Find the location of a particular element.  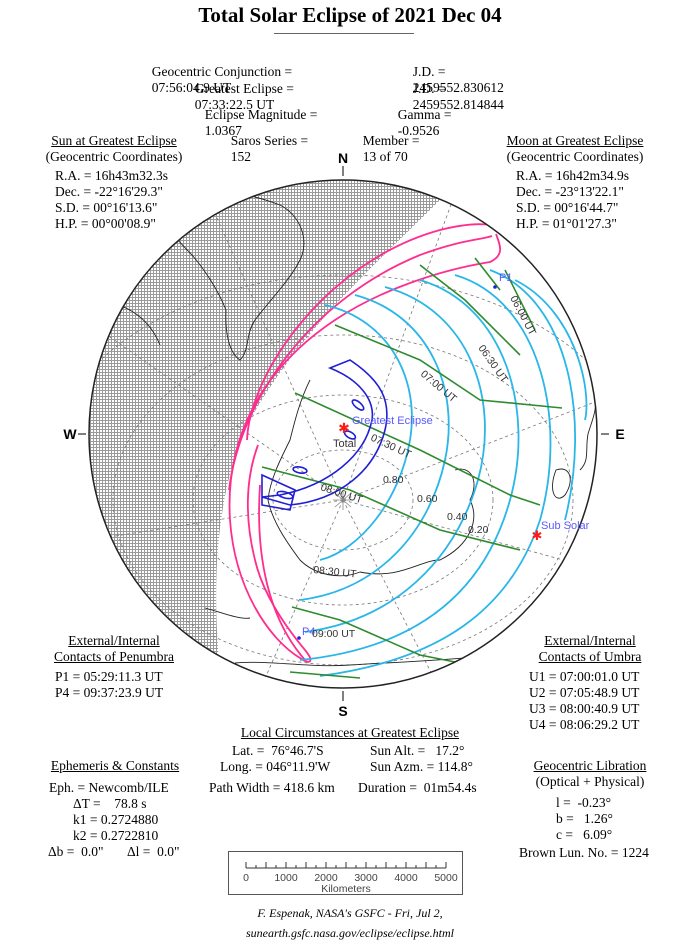

svg-text: 0 is located at coordinates (246, 878).